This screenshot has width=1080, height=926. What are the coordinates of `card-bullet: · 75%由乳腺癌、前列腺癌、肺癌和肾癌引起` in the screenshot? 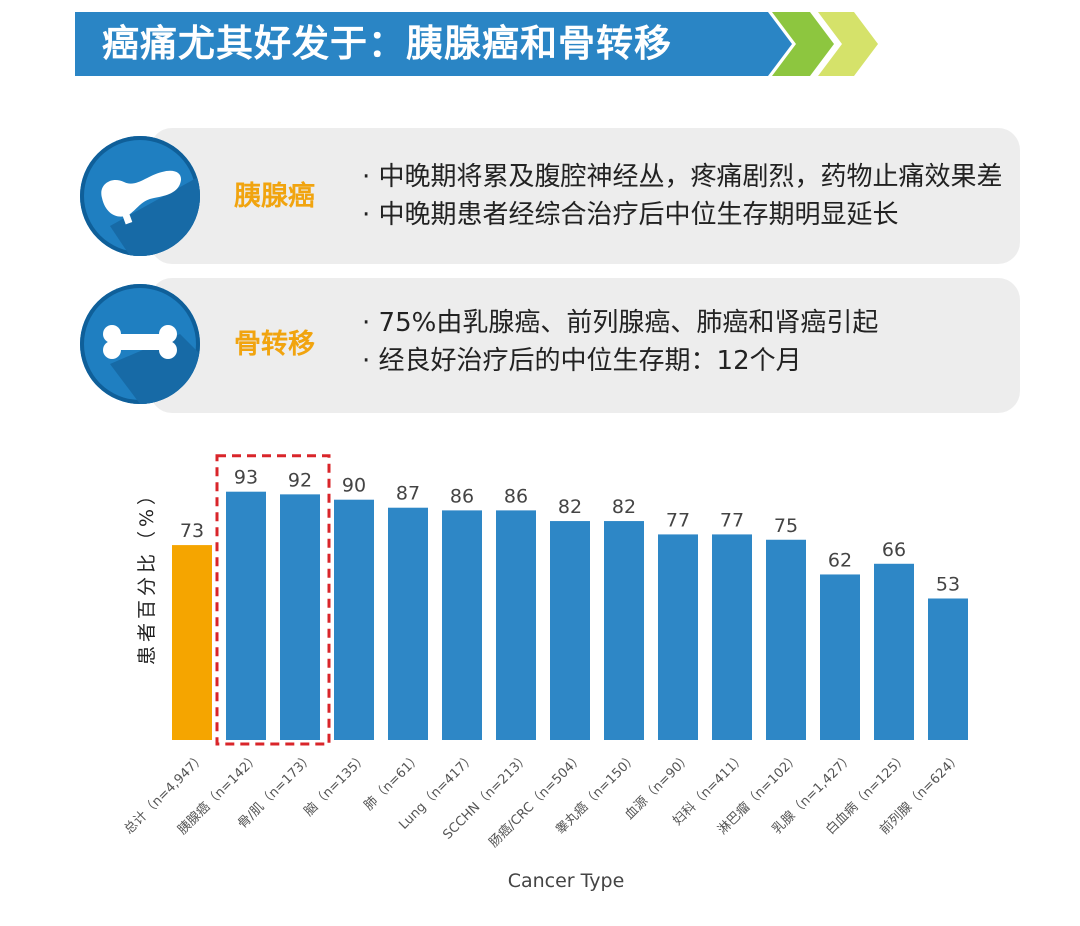 It's located at (620, 323).